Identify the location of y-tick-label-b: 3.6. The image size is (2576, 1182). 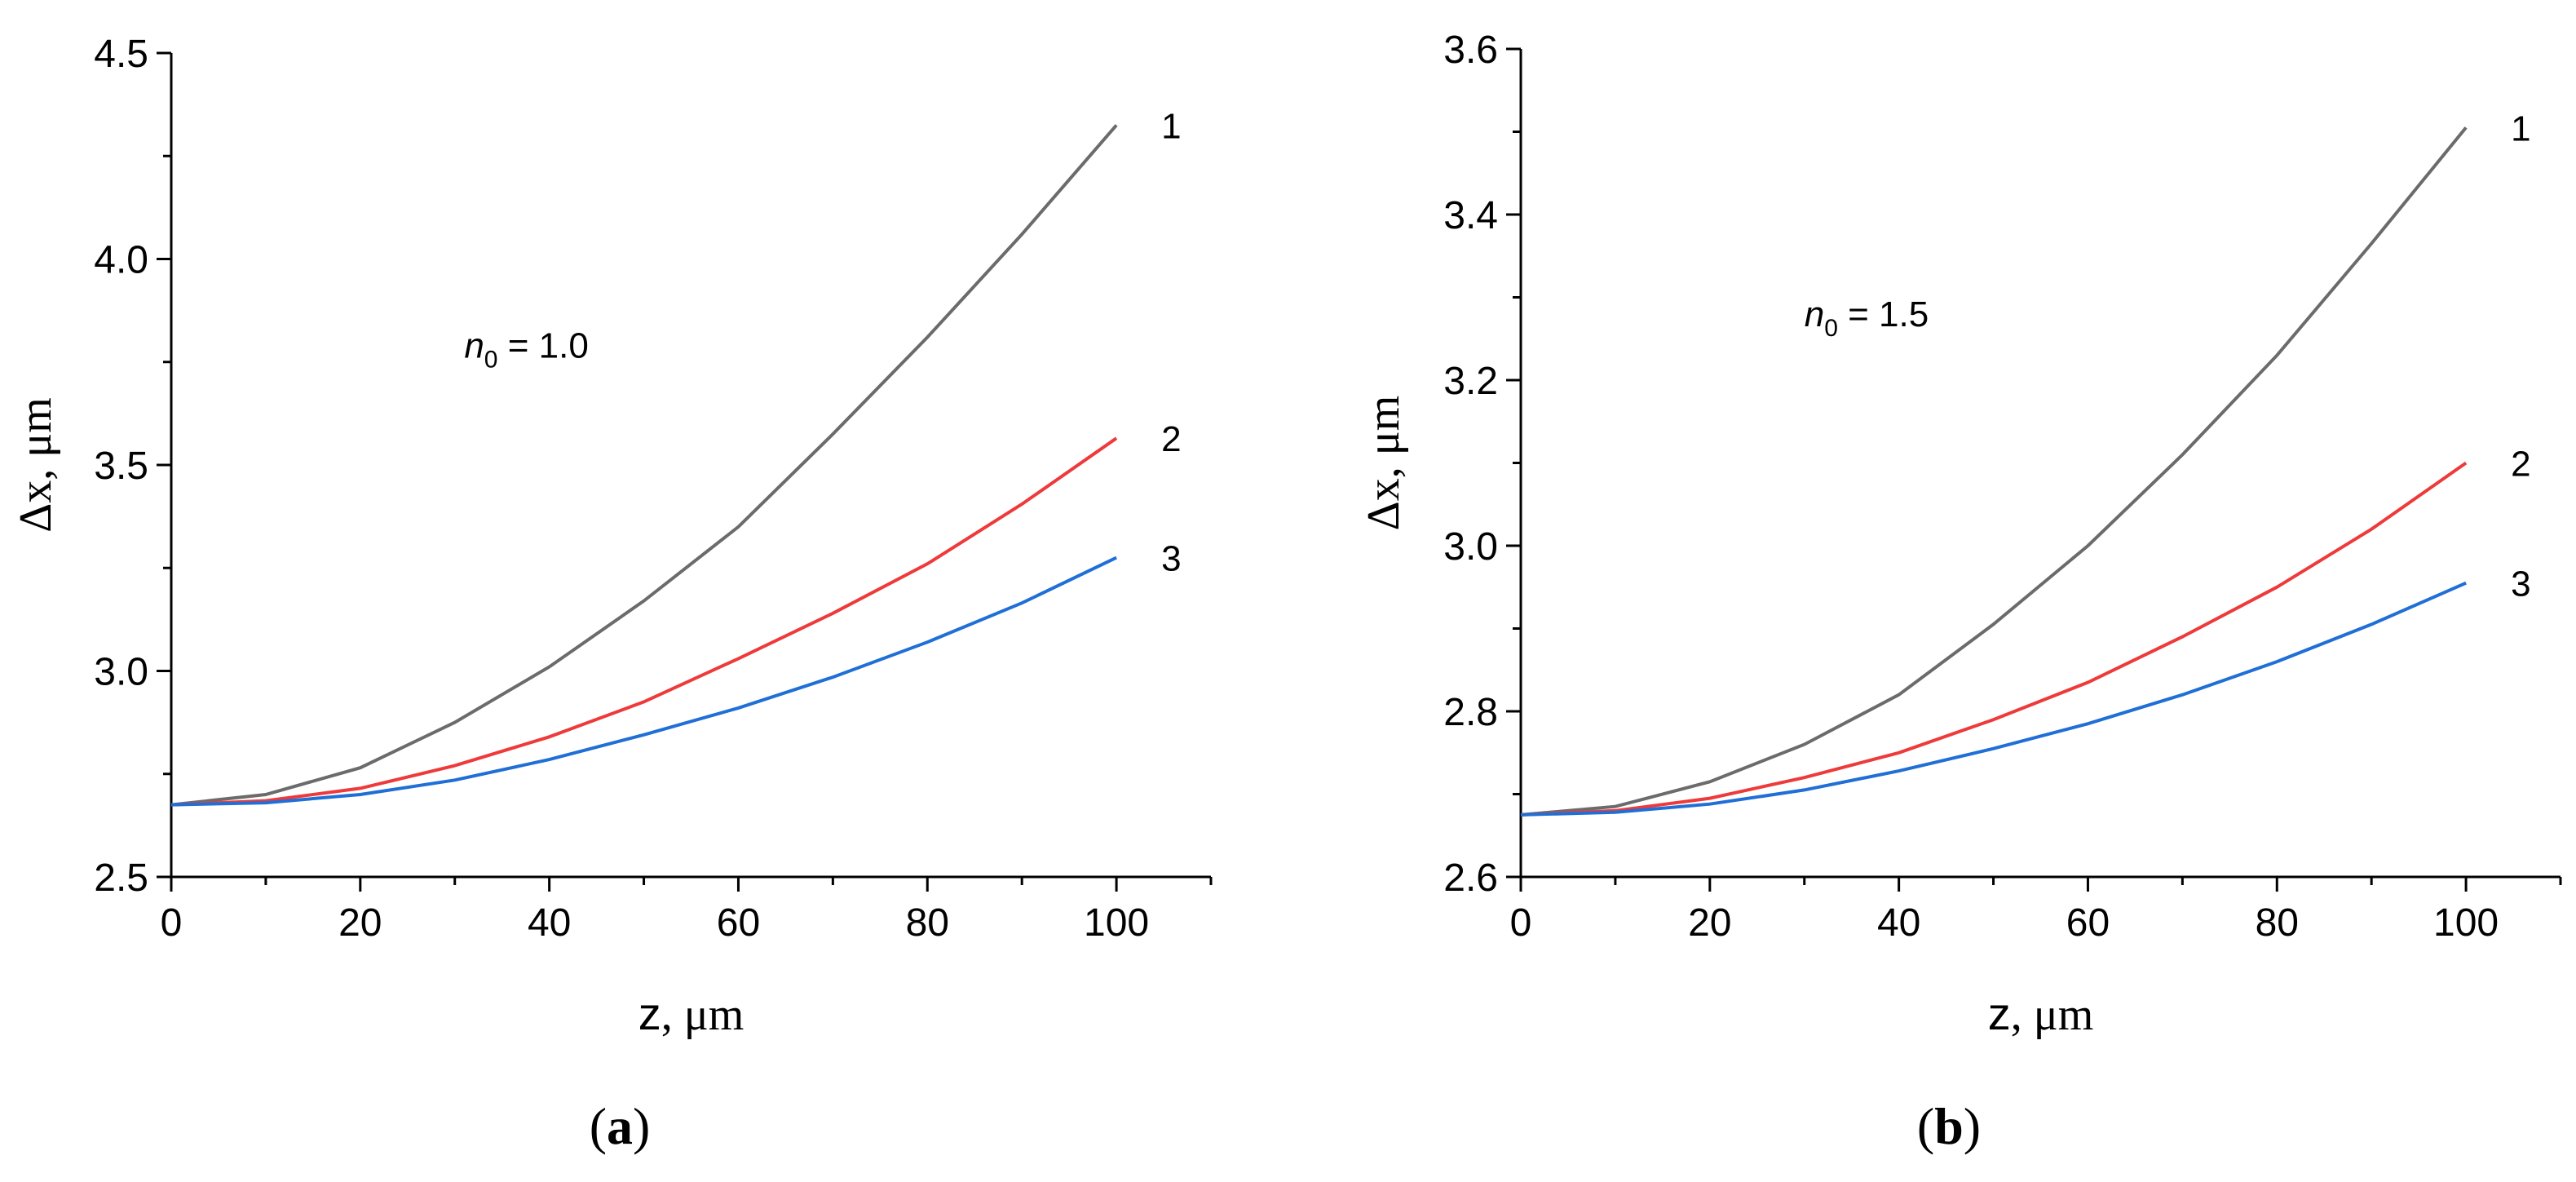
(1470, 50).